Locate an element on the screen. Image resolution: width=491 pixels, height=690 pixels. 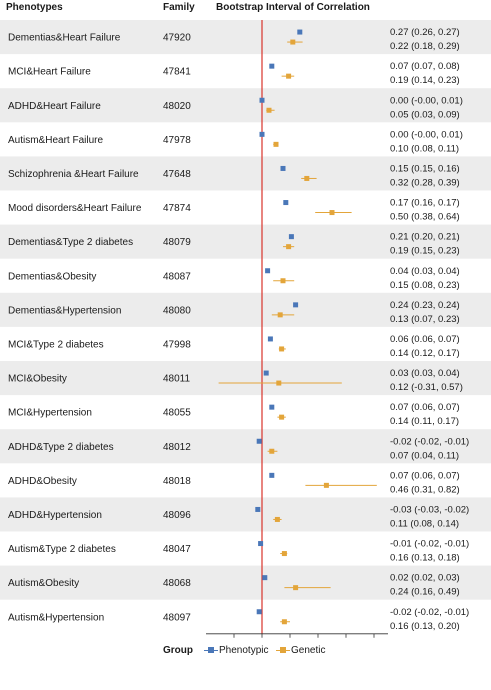
phenotype-label: Dementias&Obesity is located at coordinates (52, 276).